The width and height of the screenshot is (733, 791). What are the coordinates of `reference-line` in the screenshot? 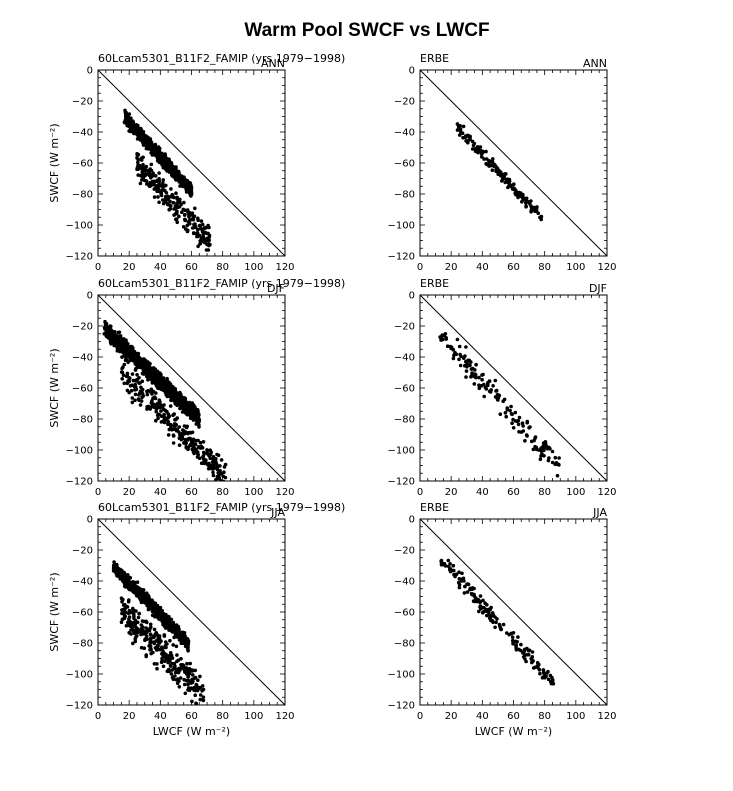 It's located at (191, 612).